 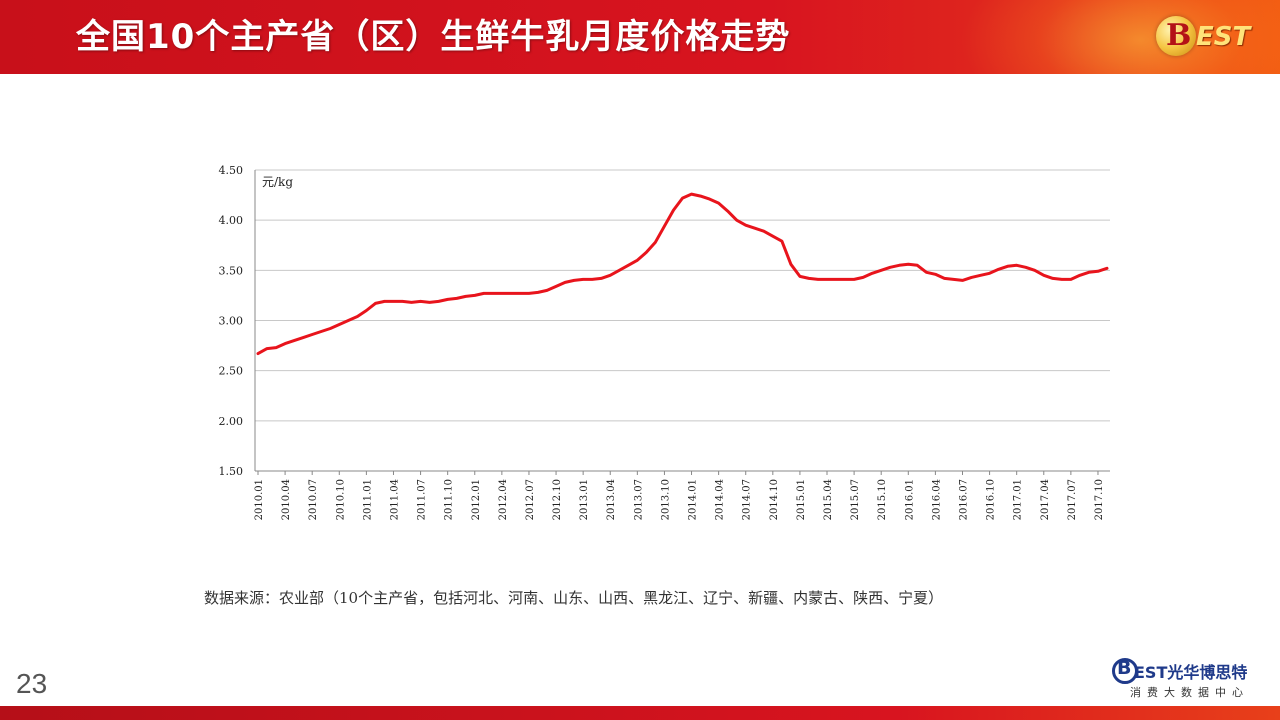 I want to click on x-tick-label: 2016.10, so click(x=991, y=499).